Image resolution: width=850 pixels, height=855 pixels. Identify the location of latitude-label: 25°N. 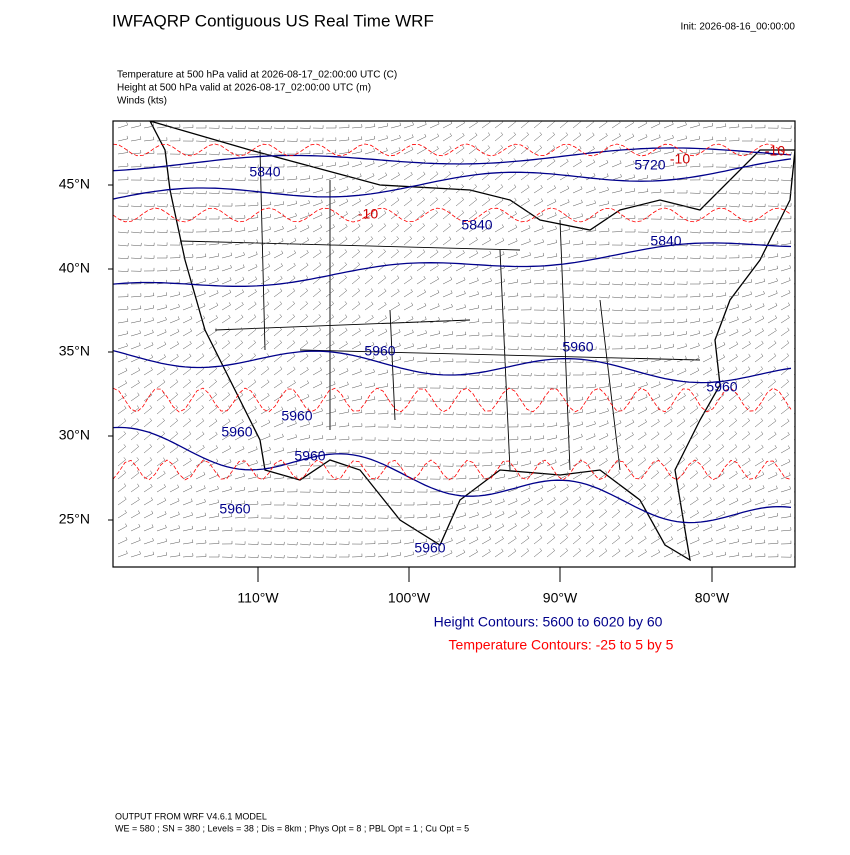
(74, 519).